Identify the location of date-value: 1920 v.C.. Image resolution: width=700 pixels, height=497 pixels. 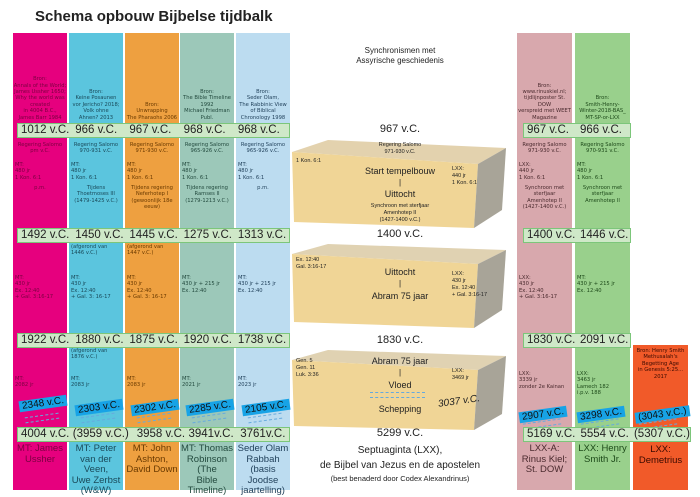
(207, 340).